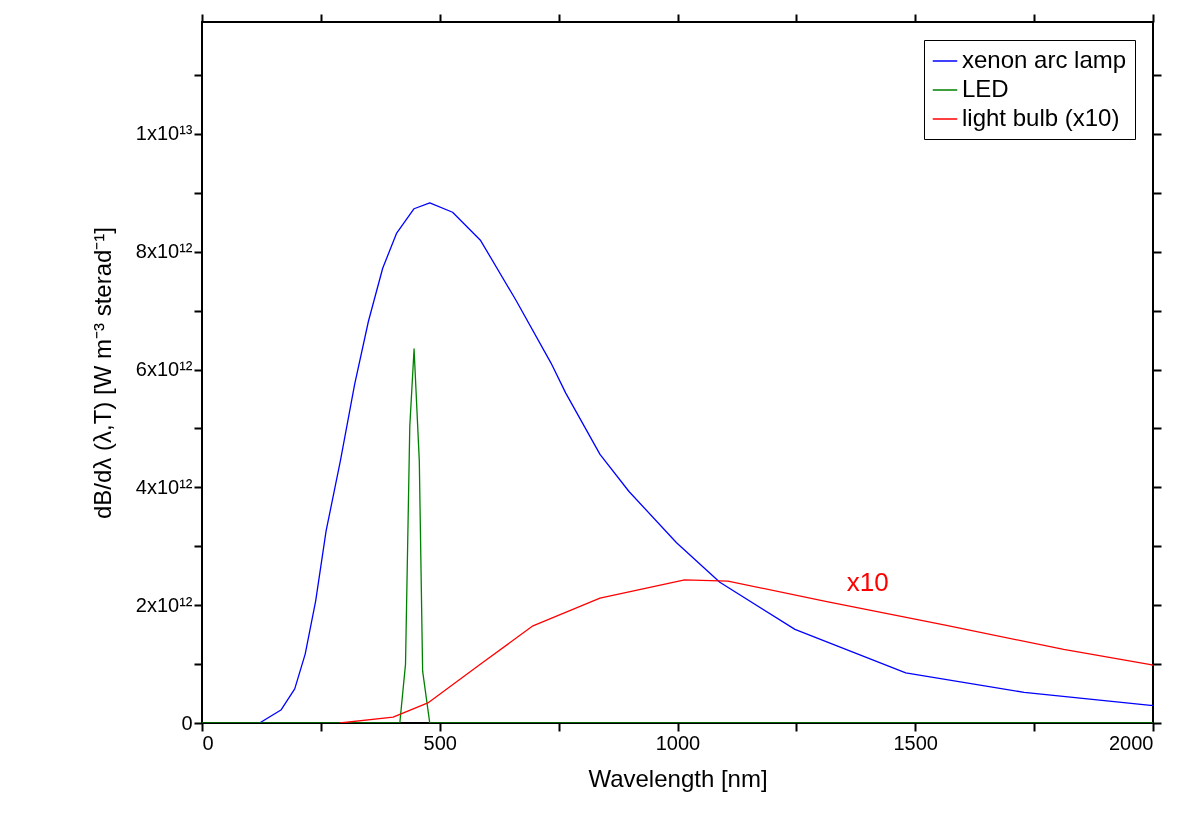 The image size is (1187, 835). What do you see at coordinates (164, 133) in the screenshot?
I see `y-tick-label: 1x10¹³` at bounding box center [164, 133].